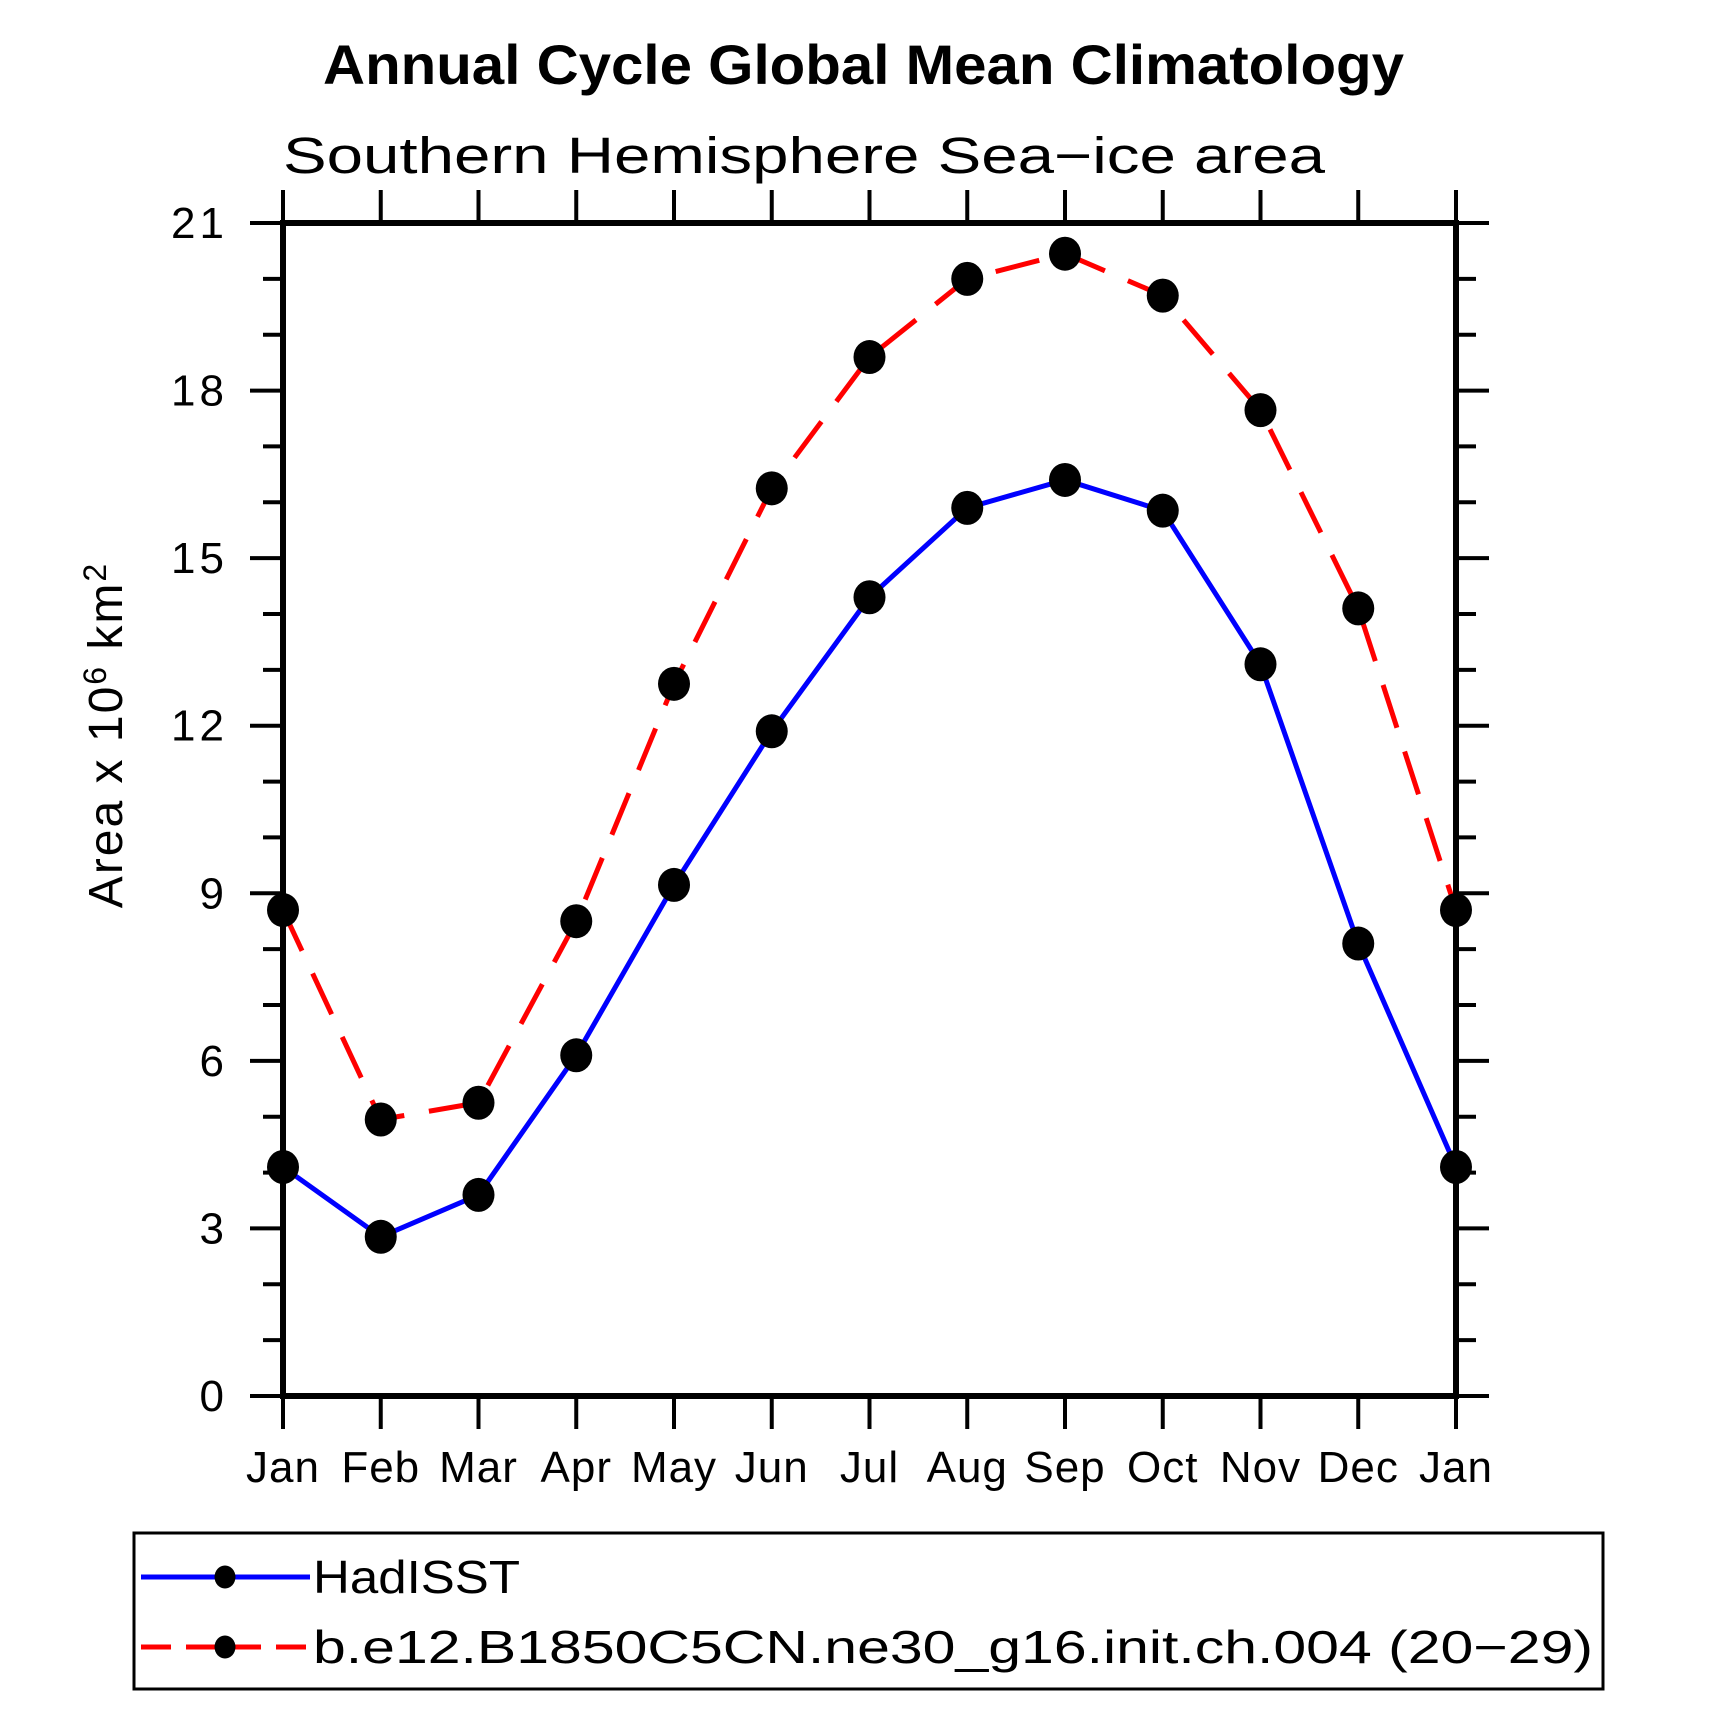 The image size is (1710, 1731). Describe the element at coordinates (869, 1467) in the screenshot. I see `x-tick-label: Jul` at that location.